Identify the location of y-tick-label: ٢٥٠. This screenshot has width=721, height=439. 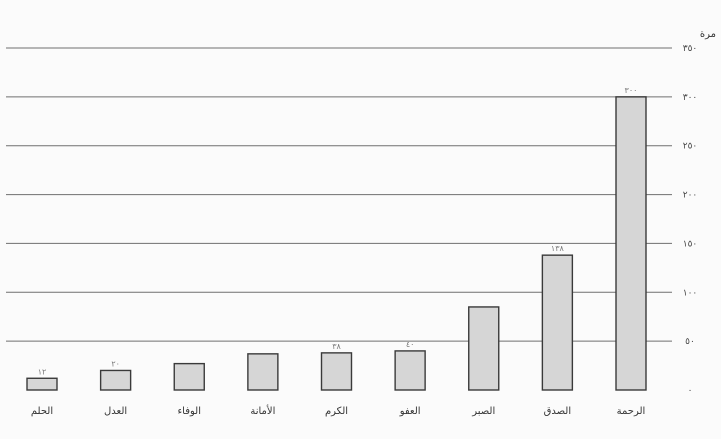
(690, 147).